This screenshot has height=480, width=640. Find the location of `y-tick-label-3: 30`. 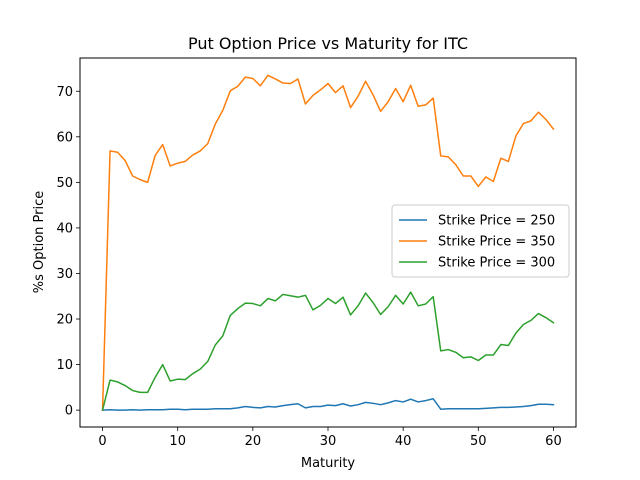

y-tick-label-3: 30 is located at coordinates (64, 274).